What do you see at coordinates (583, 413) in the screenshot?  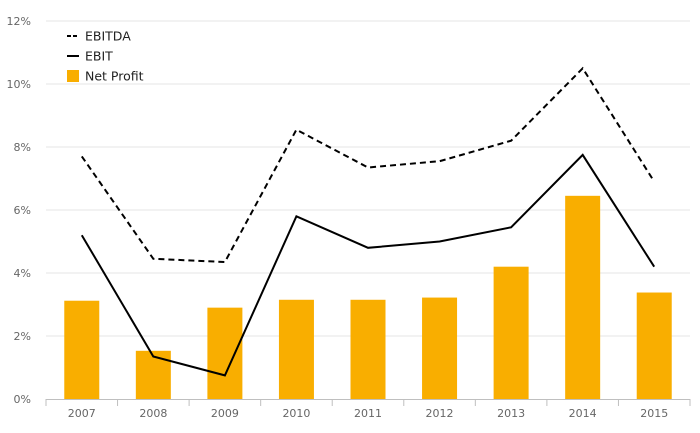 I see `x-tick-label: 2014` at bounding box center [583, 413].